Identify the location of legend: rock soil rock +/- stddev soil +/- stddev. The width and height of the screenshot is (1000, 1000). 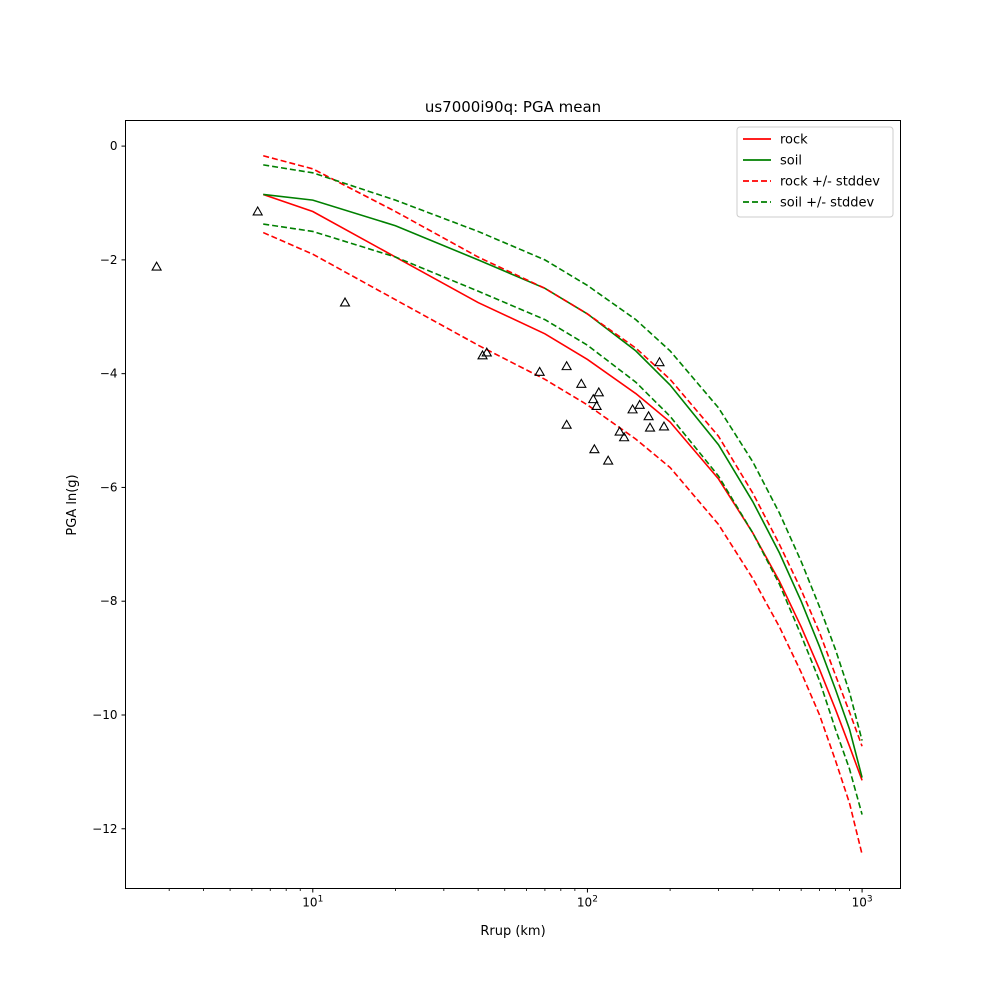
(815, 172).